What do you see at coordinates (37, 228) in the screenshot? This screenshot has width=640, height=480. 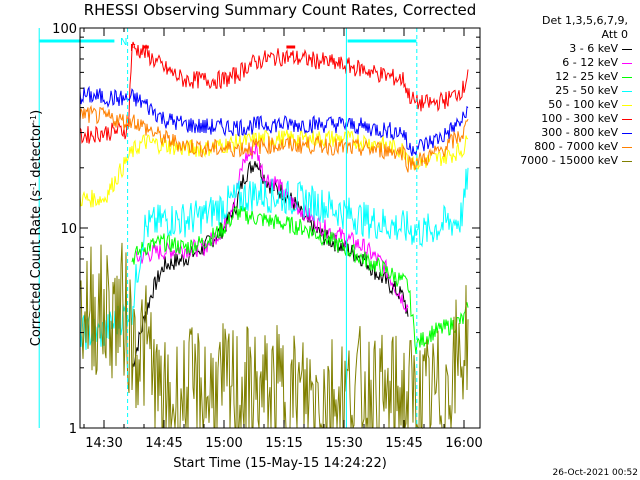 I see `y-axis-label: Corrected Count Rate (s-1 detector-1)` at bounding box center [37, 228].